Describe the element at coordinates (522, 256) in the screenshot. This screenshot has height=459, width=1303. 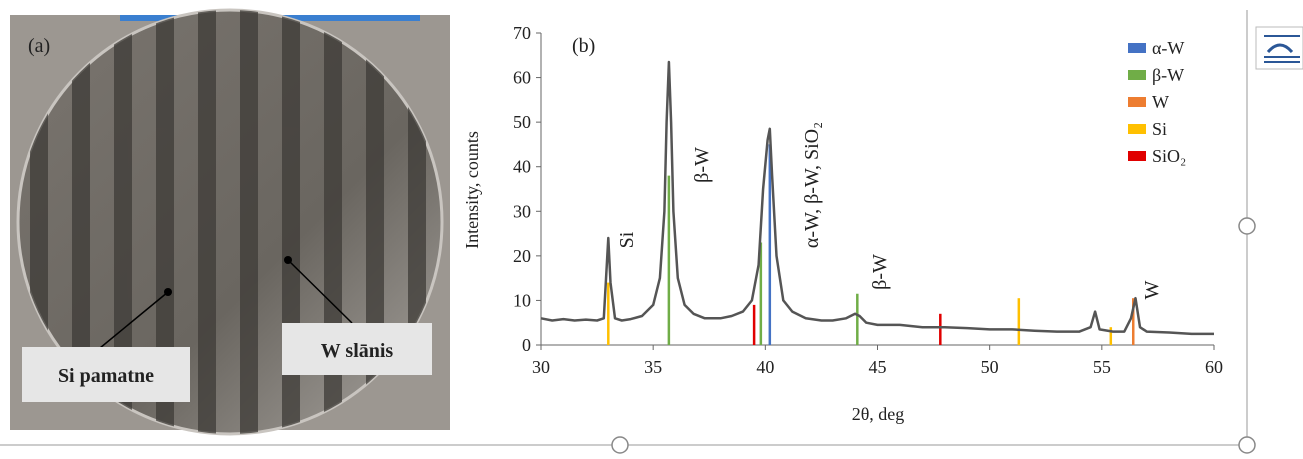
I see `y-tick-label: 20` at that location.